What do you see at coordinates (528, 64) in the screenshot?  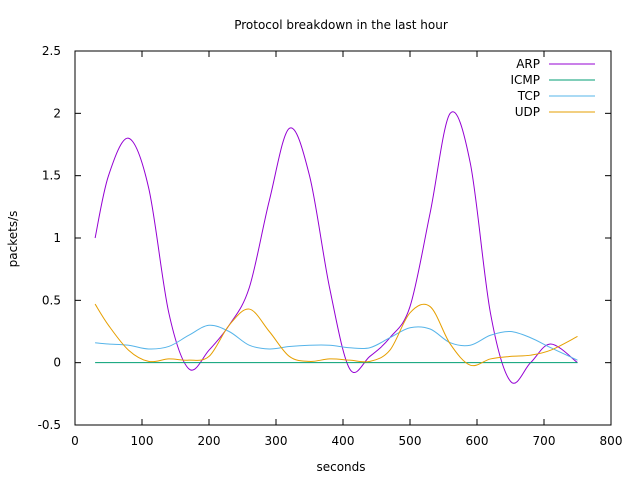 I see `legend-label-arp: ARP` at bounding box center [528, 64].